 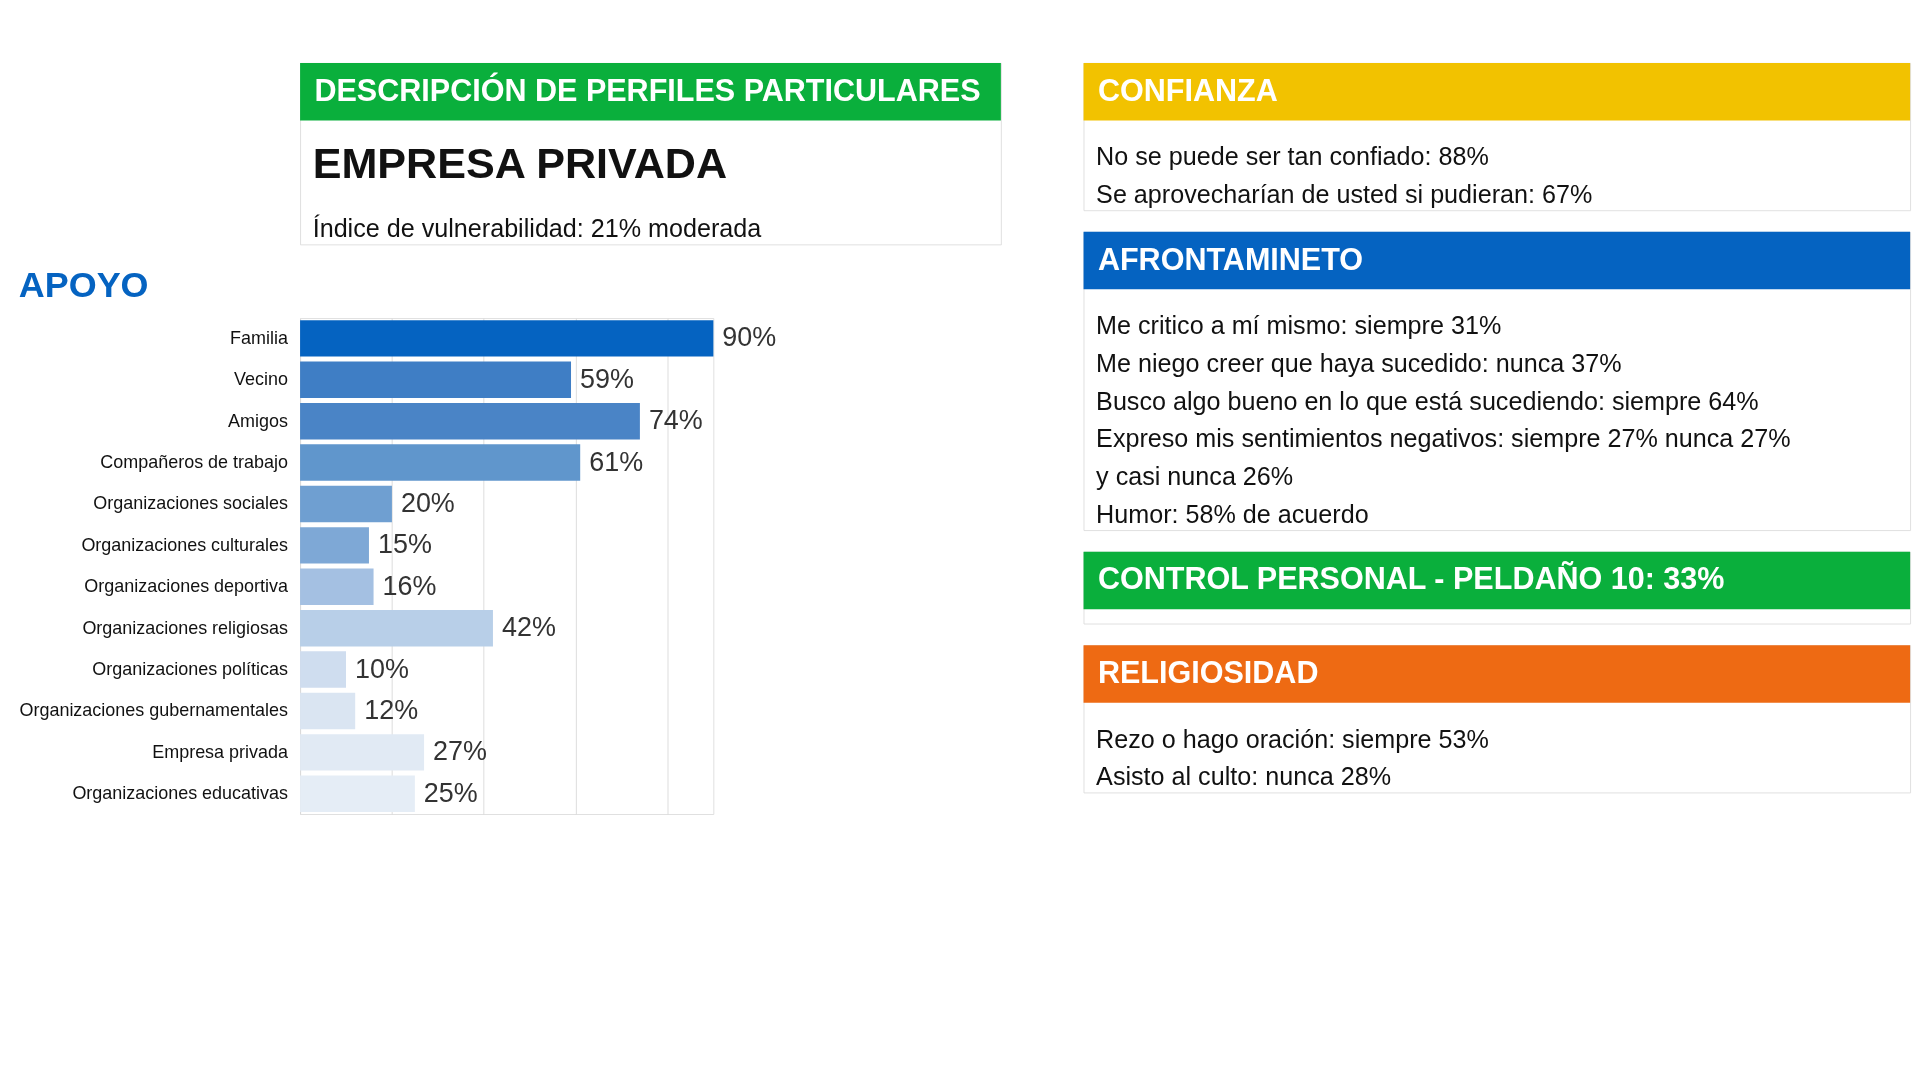 I want to click on data-label: 61%, so click(x=616, y=461).